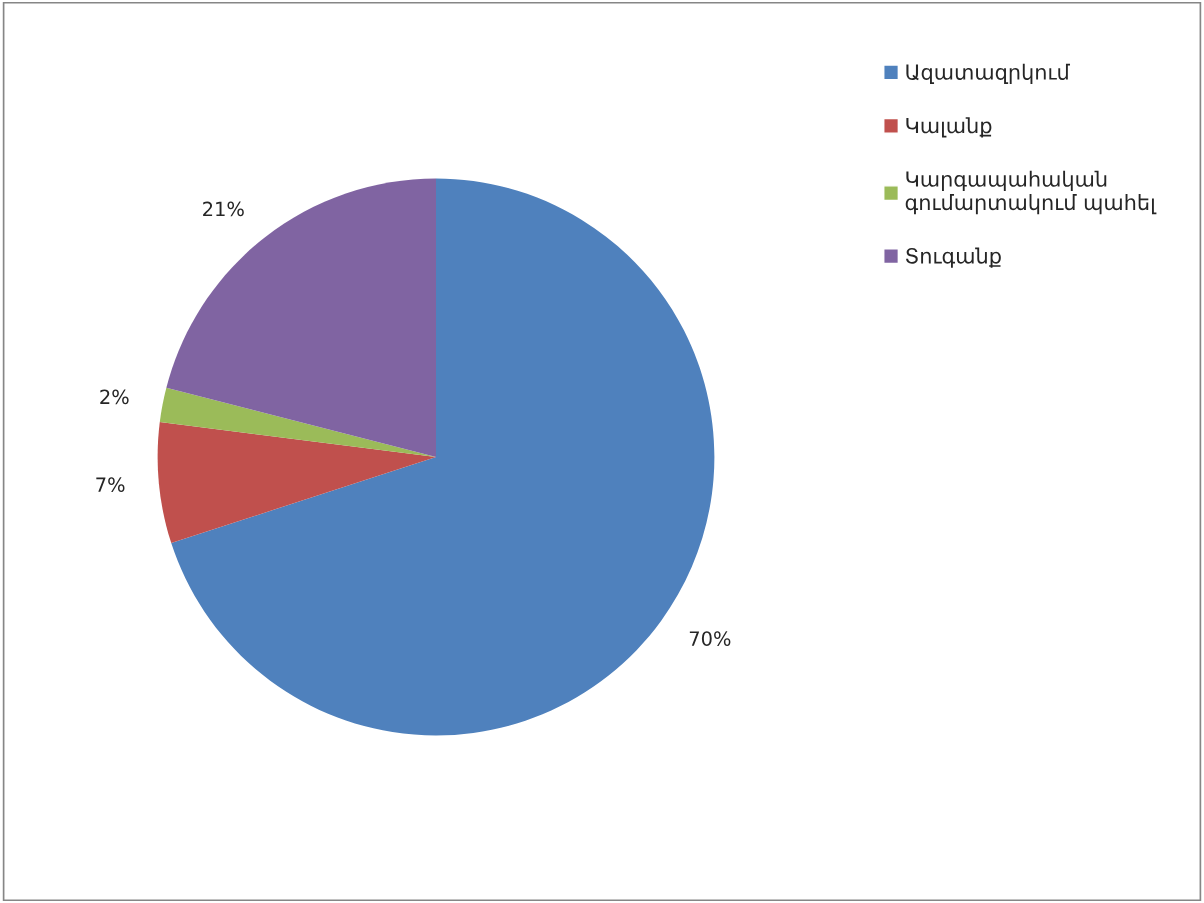  What do you see at coordinates (110, 484) in the screenshot?
I see `data-label: 7%` at bounding box center [110, 484].